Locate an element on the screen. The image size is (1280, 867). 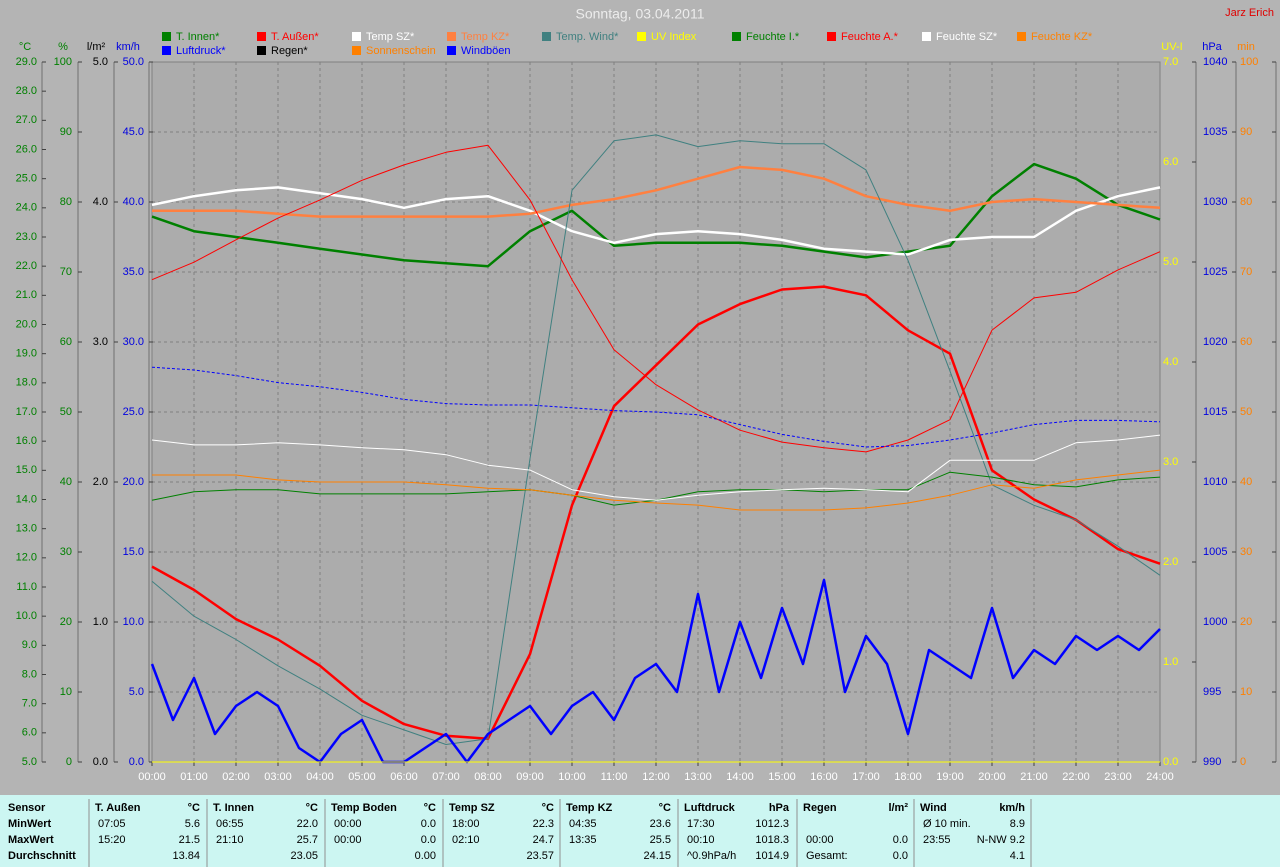
y-tick-label: 50 is located at coordinates (66, 412).